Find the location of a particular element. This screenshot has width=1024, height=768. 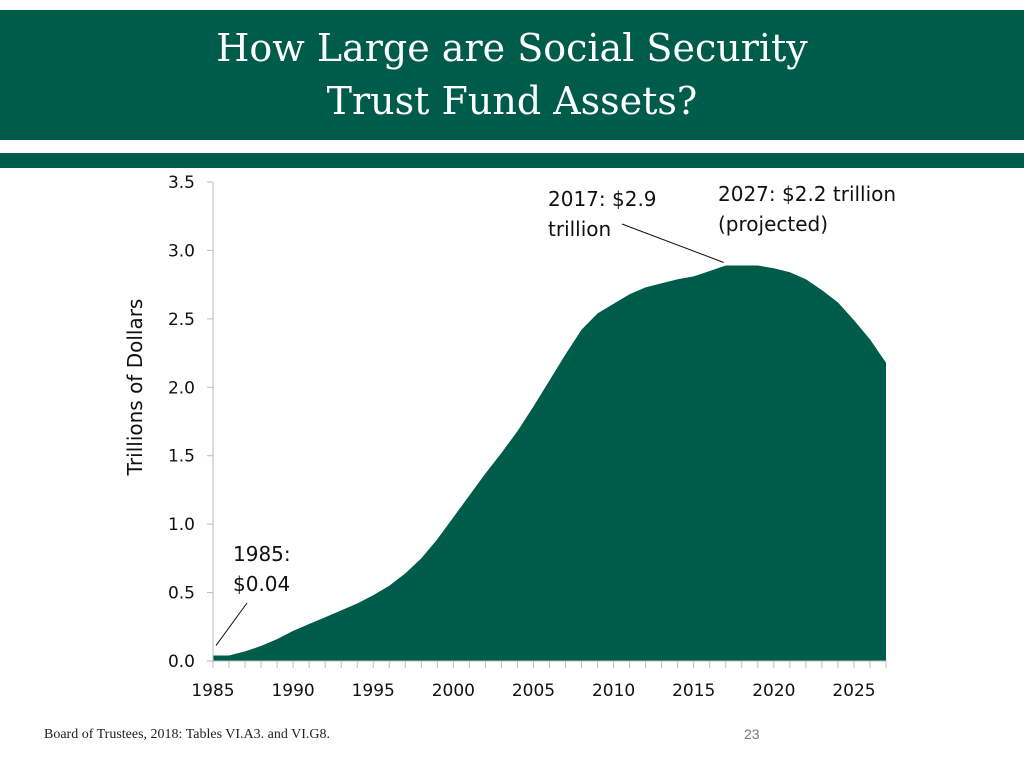

annotation-2017-line2: trillion is located at coordinates (579, 229).